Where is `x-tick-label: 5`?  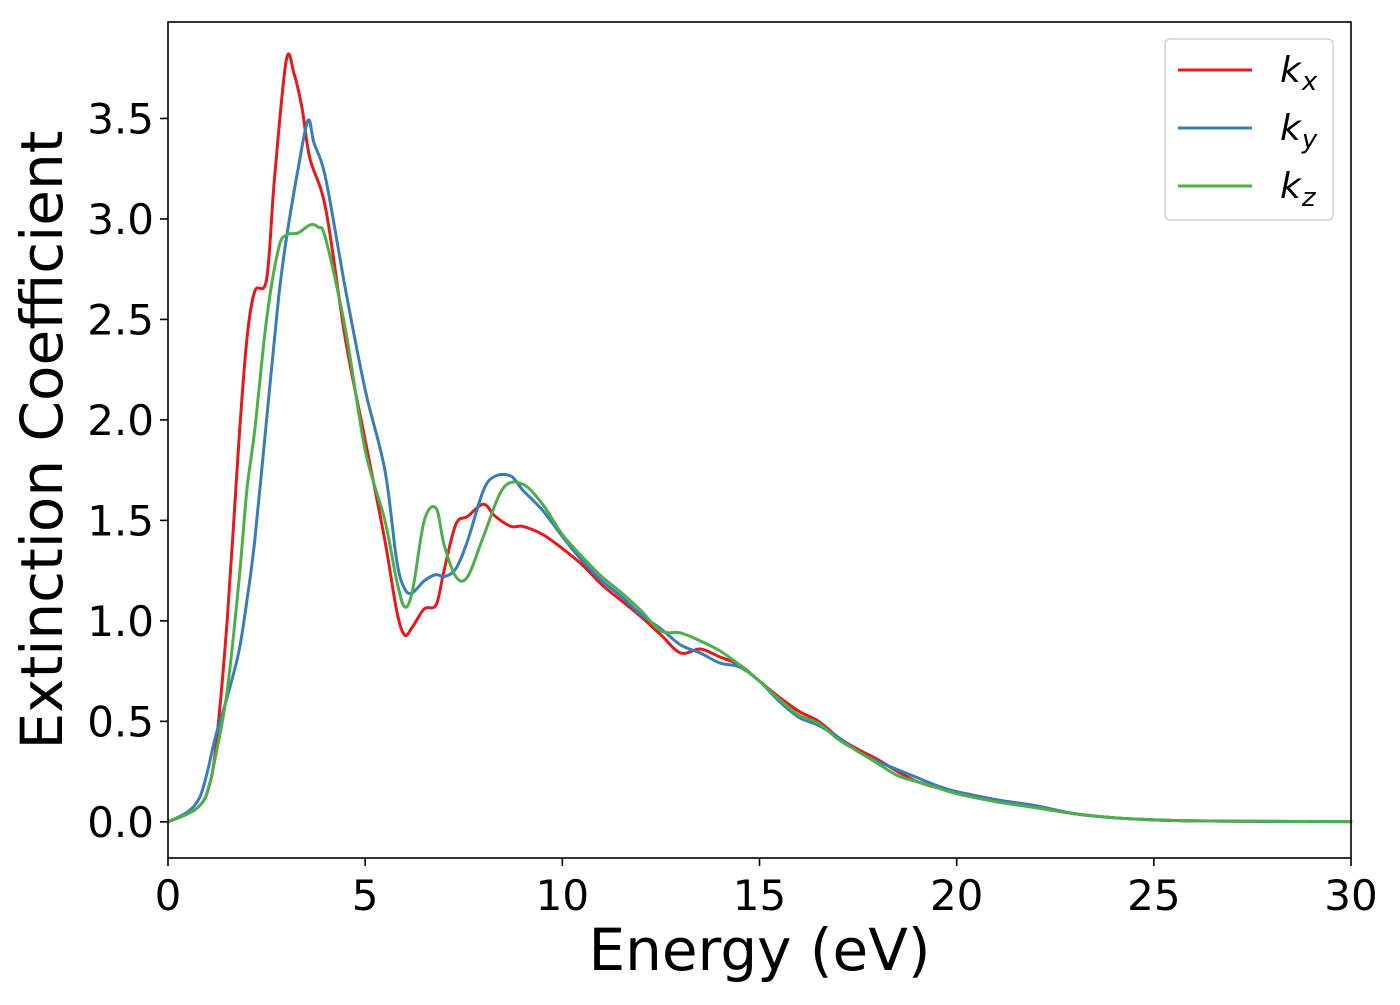
x-tick-label: 5 is located at coordinates (365, 895).